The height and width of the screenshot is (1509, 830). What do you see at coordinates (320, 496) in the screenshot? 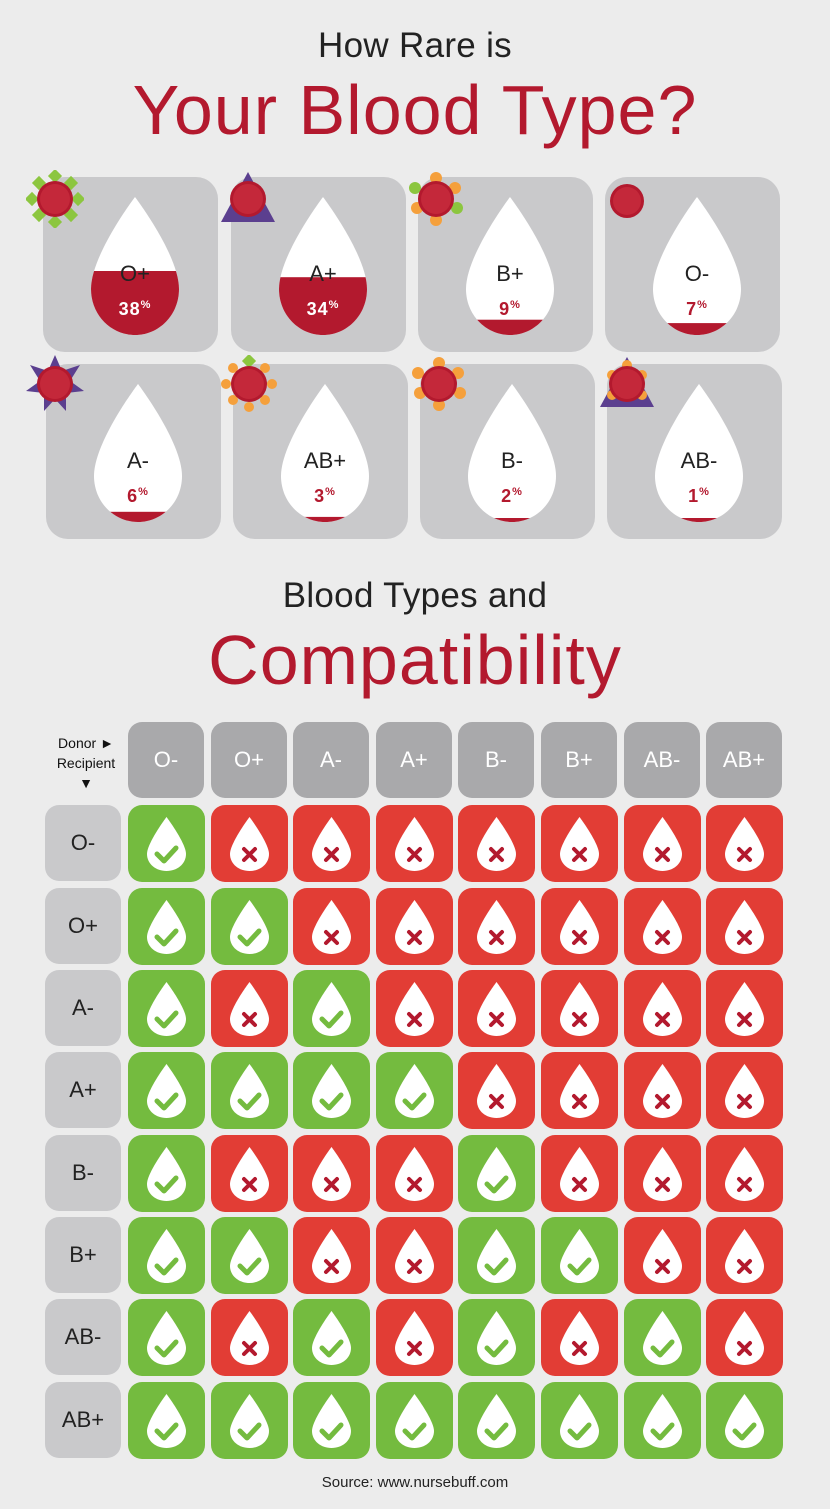
I see `percent-value: 3` at bounding box center [320, 496].